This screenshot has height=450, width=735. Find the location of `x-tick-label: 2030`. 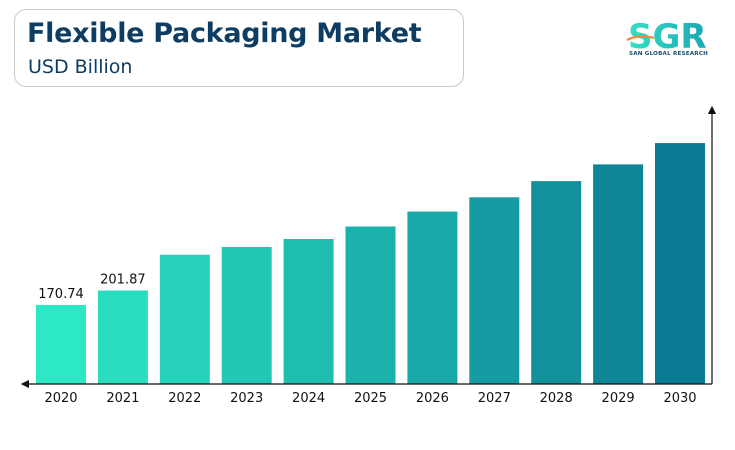

x-tick-label: 2030 is located at coordinates (679, 398).